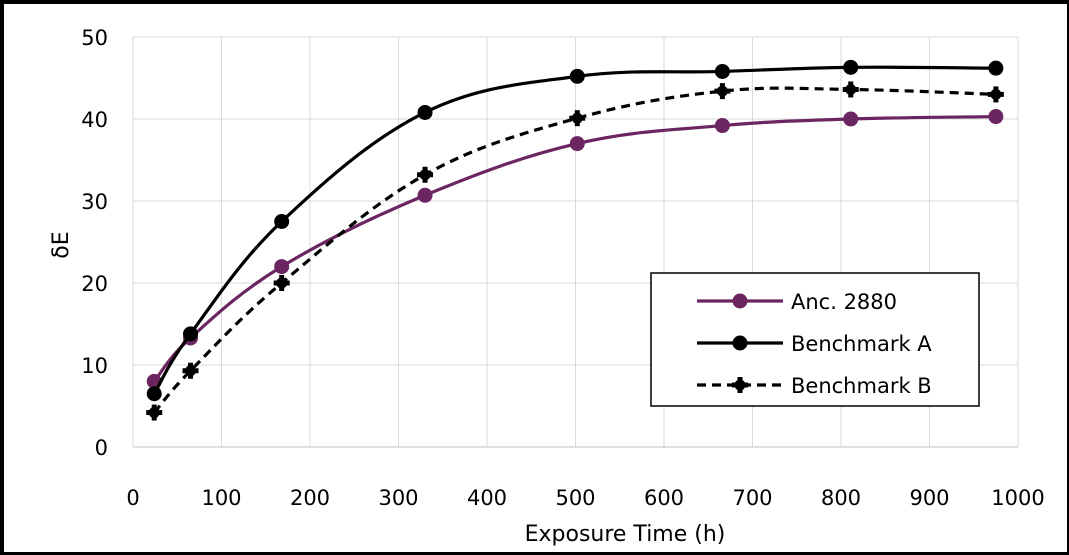 The height and width of the screenshot is (555, 1069). I want to click on y-tick-label: 30, so click(94, 202).